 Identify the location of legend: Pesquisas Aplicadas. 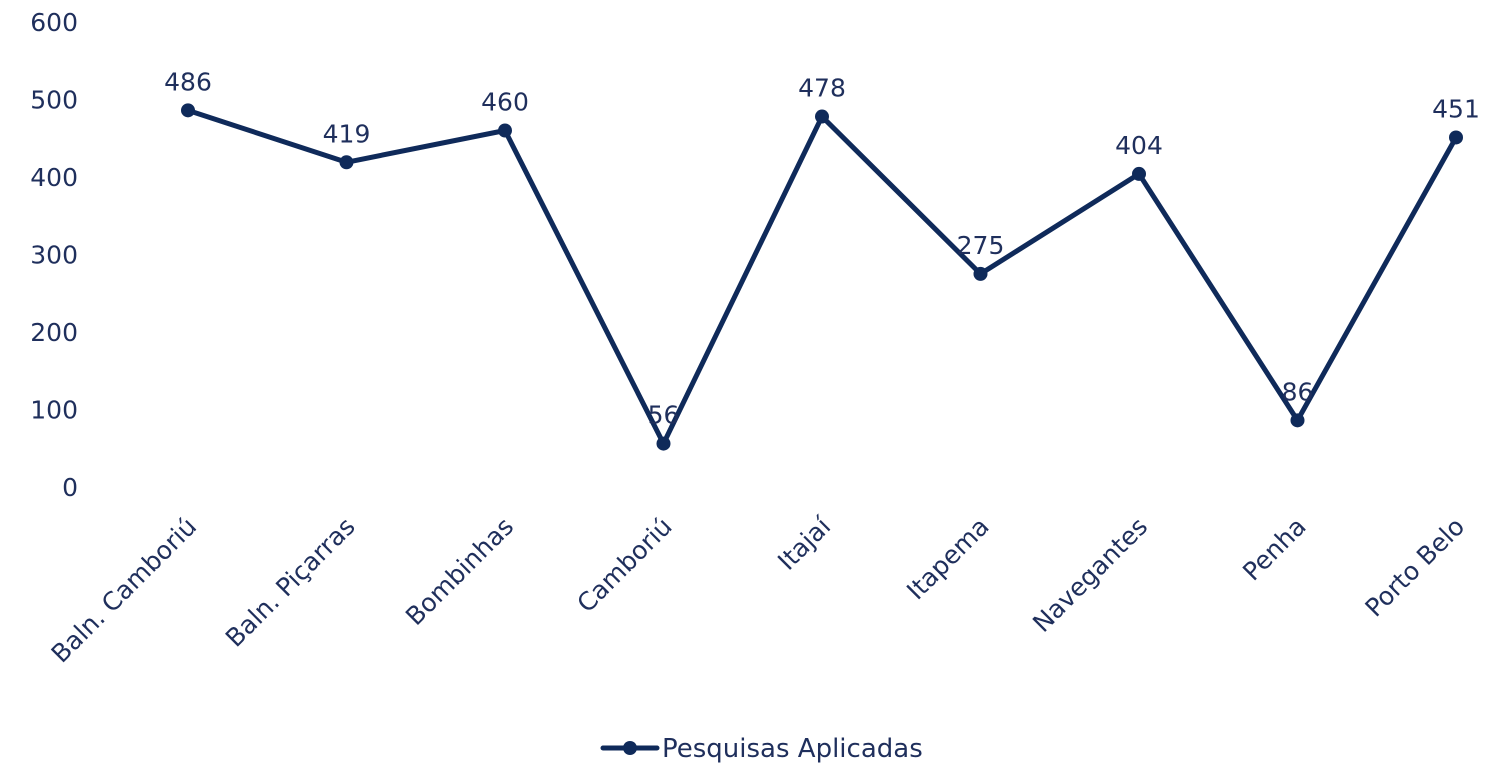
(761, 749).